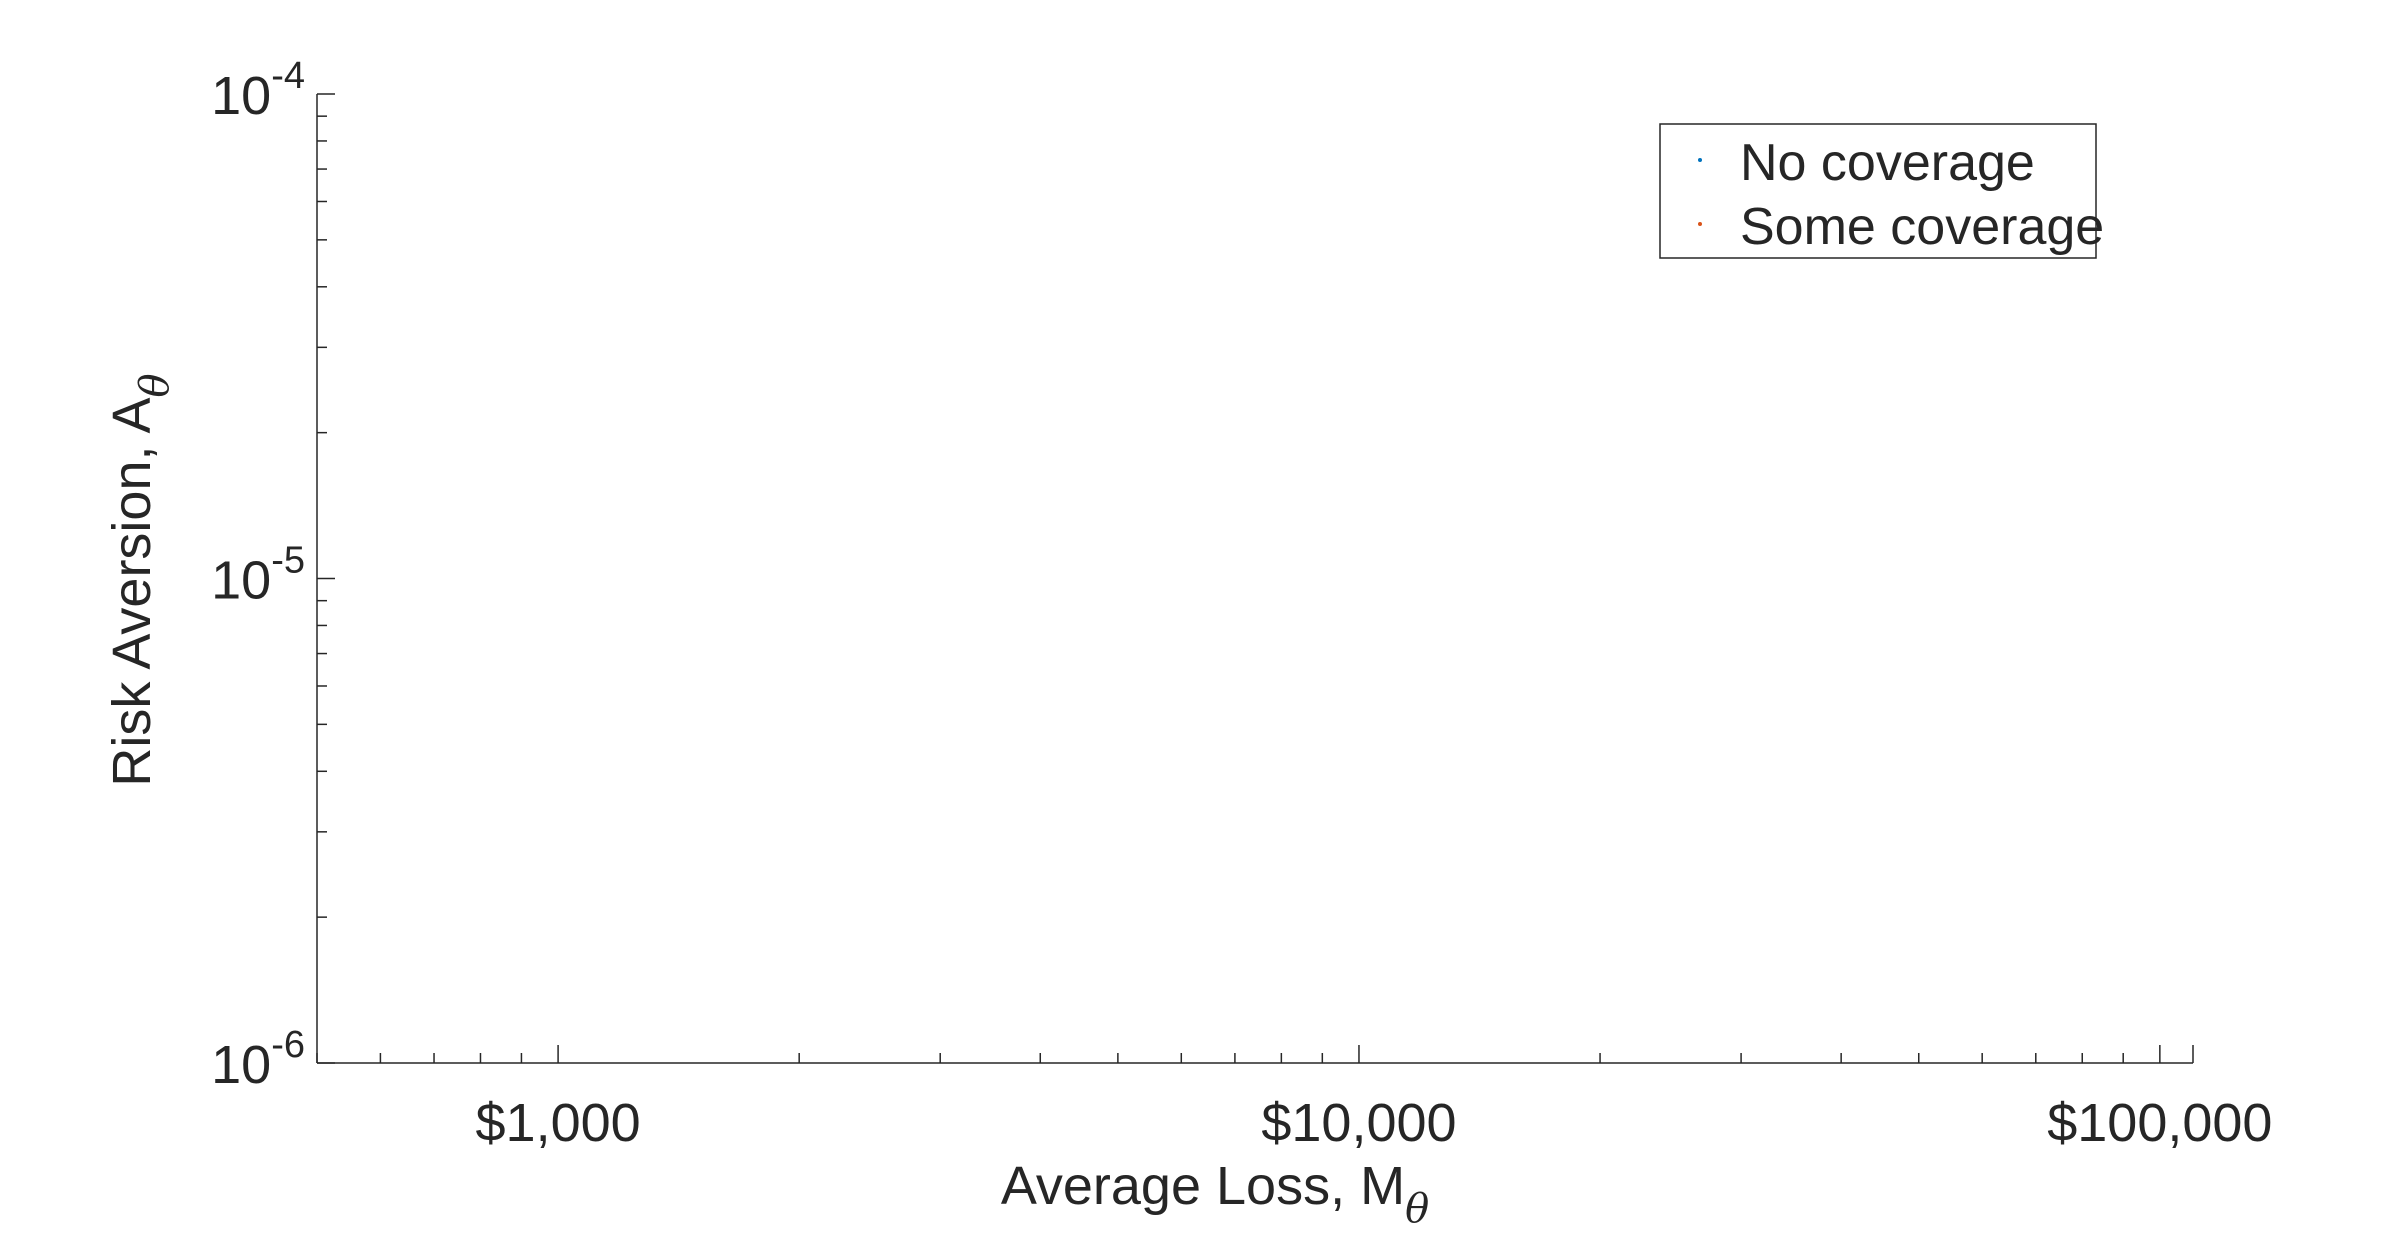 The height and width of the screenshot is (1238, 2400). What do you see at coordinates (1922, 227) in the screenshot?
I see `legend-label: Some coverage` at bounding box center [1922, 227].